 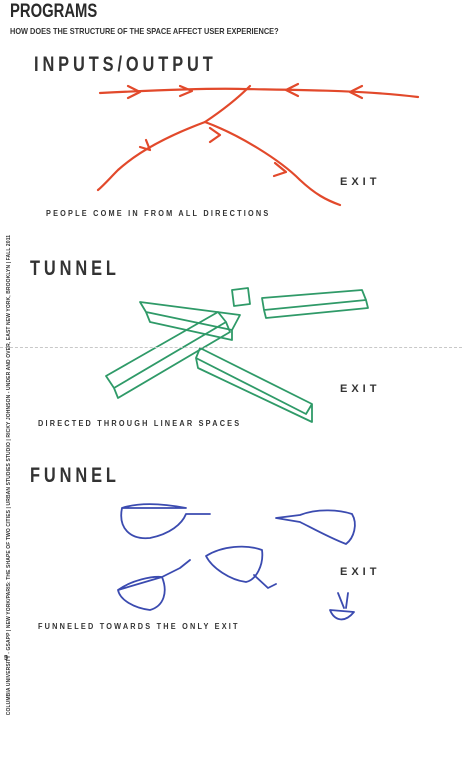 What do you see at coordinates (140, 423) in the screenshot?
I see `tunnel-caption: DIRECTED THROUGH LINEAR SPACES` at bounding box center [140, 423].